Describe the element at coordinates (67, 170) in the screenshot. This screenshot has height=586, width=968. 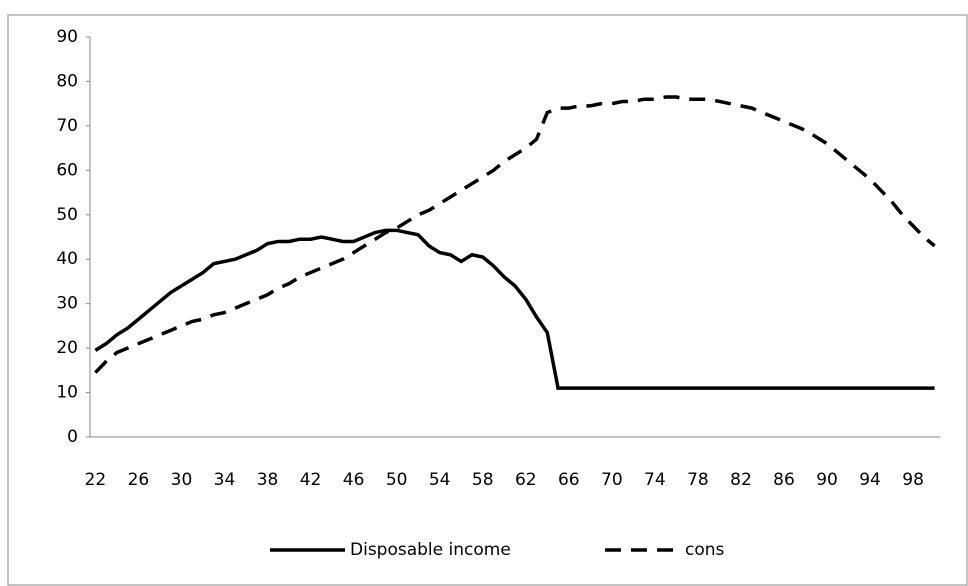
I see `y-tick-label: 60` at that location.